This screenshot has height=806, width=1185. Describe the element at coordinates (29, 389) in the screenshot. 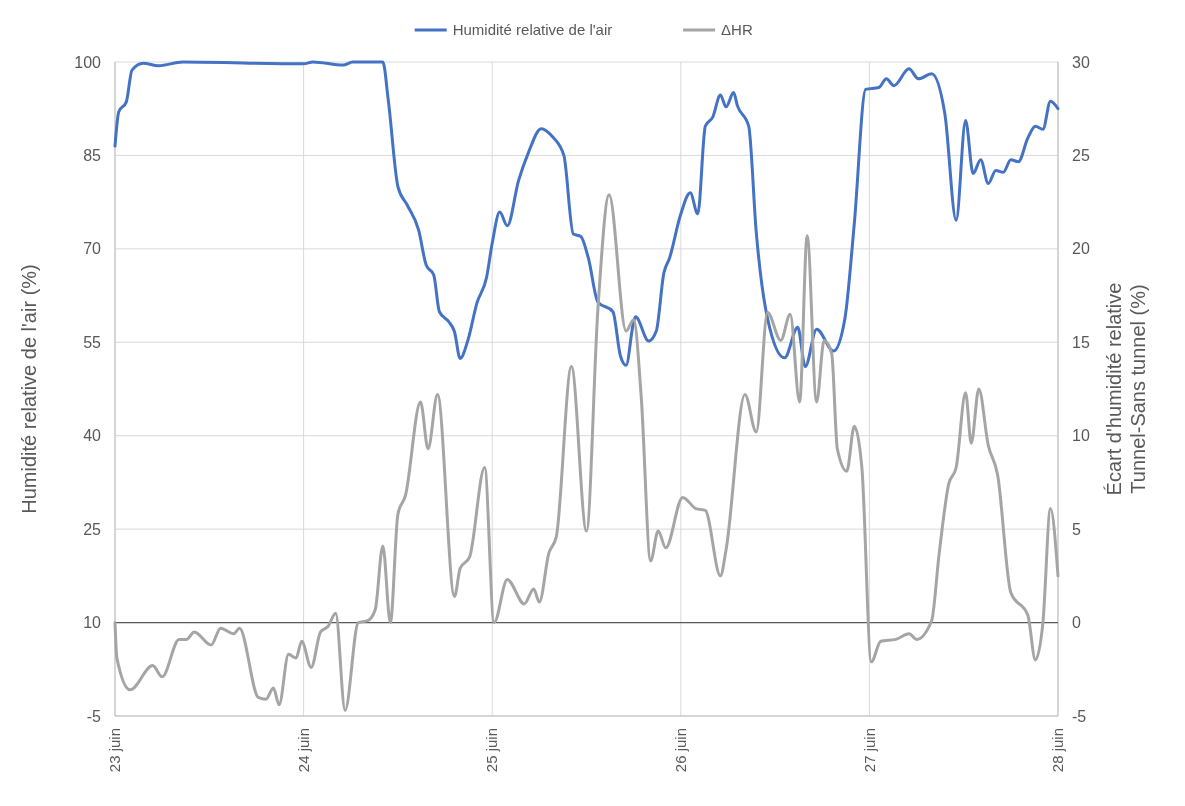

I see `y-axis-title: Humidité relative de l'air (%)` at that location.